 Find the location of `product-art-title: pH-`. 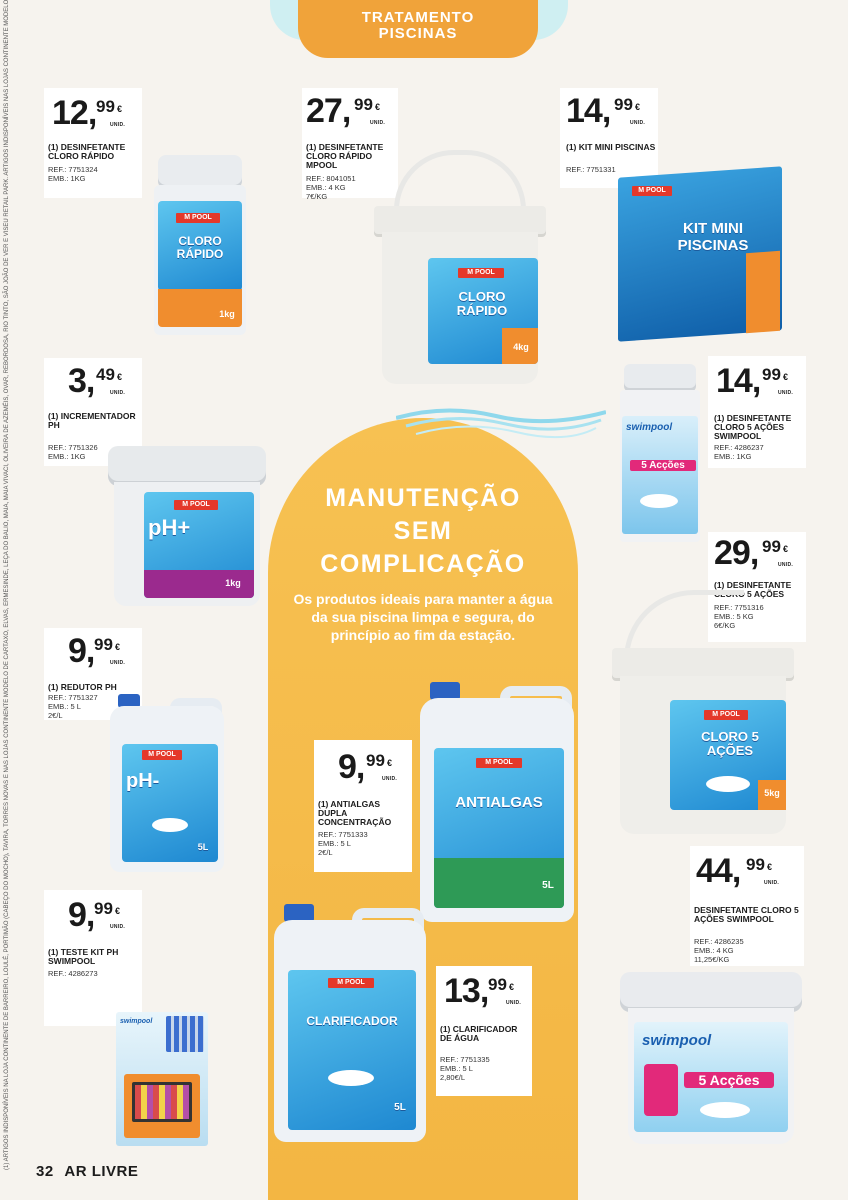

product-art-title: pH- is located at coordinates (143, 781).